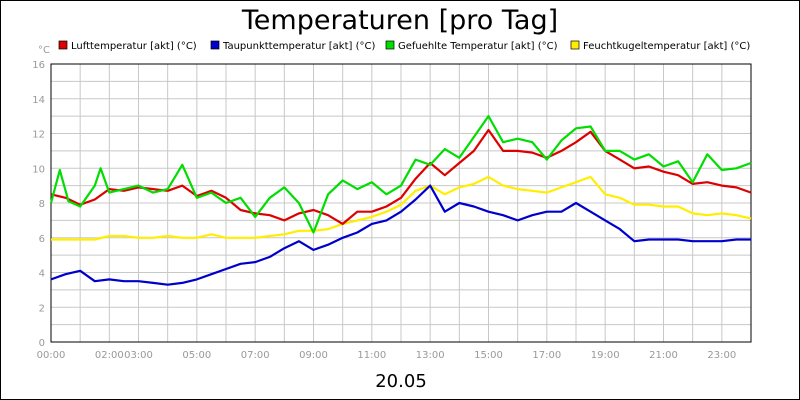  I want to click on legend-label-0: Lufttemperatur [akt] (°C), so click(134, 46).